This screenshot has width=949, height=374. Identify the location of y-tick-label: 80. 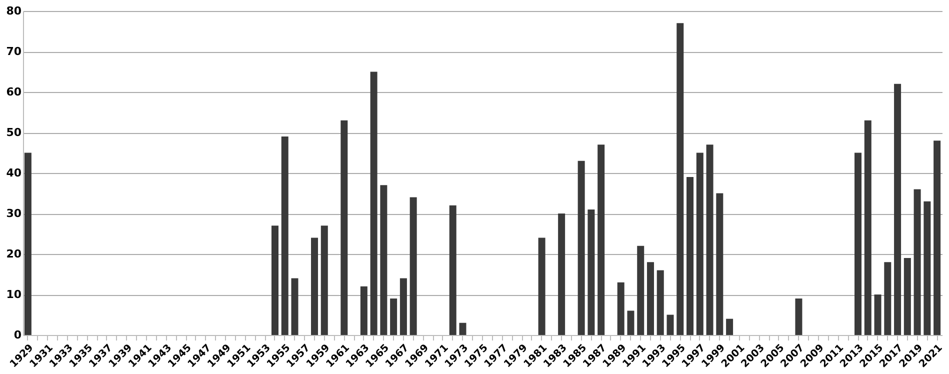
(14, 11).